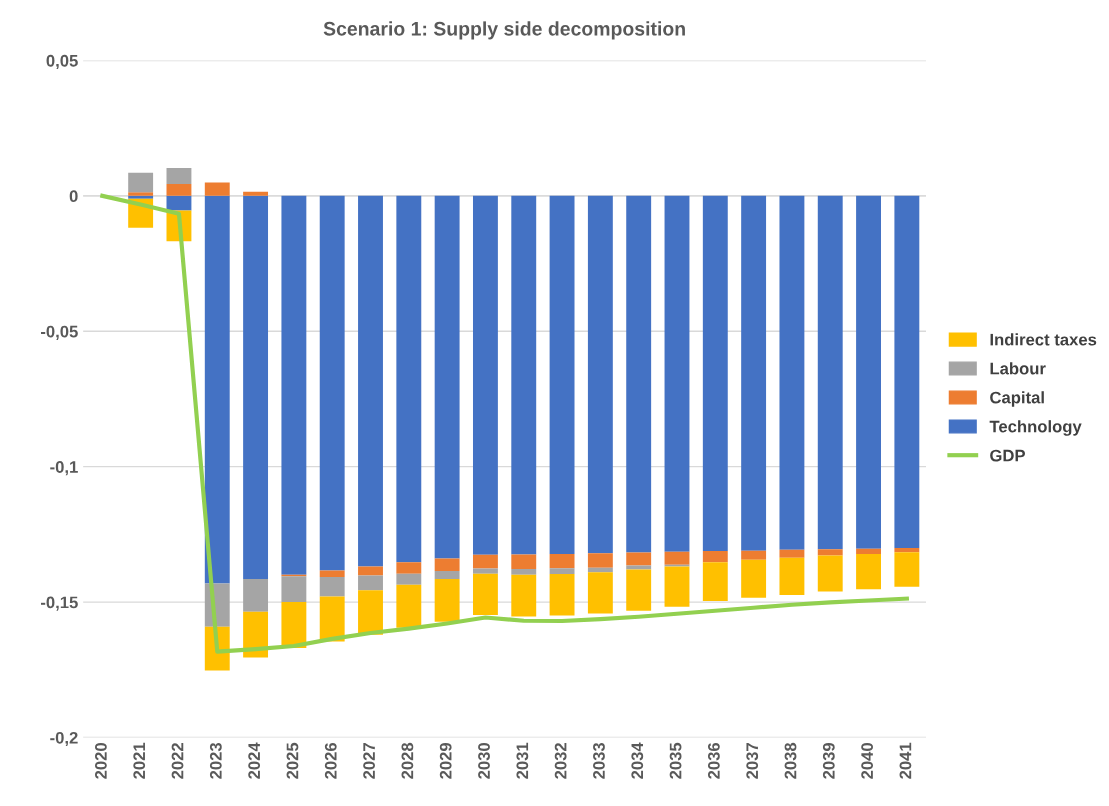 This screenshot has width=1109, height=806. What do you see at coordinates (64, 739) in the screenshot?
I see `y-tick-label: -0,2` at bounding box center [64, 739].